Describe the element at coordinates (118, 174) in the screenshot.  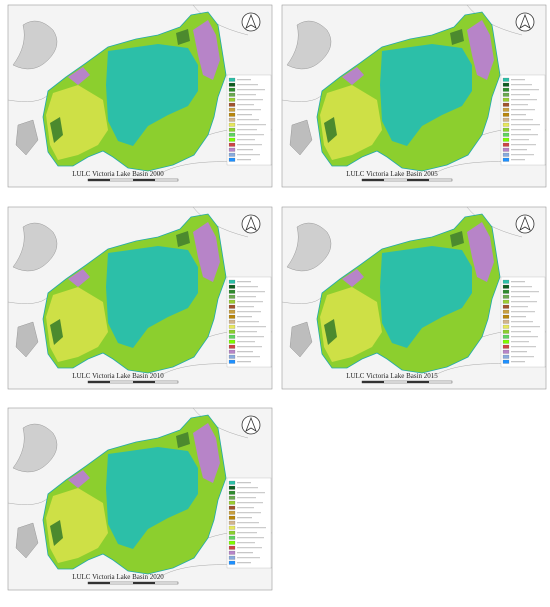
I see `panel-title: LULC Victoria Lake Basin 2000` at that location.